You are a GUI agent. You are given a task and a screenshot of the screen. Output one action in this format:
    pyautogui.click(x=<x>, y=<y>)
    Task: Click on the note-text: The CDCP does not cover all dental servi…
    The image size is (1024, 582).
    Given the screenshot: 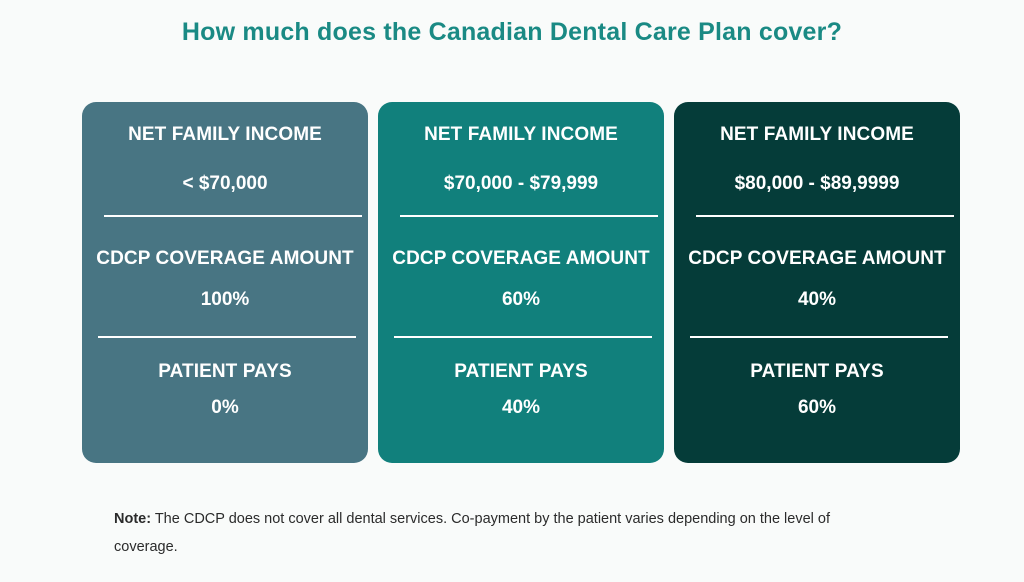 What is the action you would take?
    pyautogui.click(x=472, y=533)
    